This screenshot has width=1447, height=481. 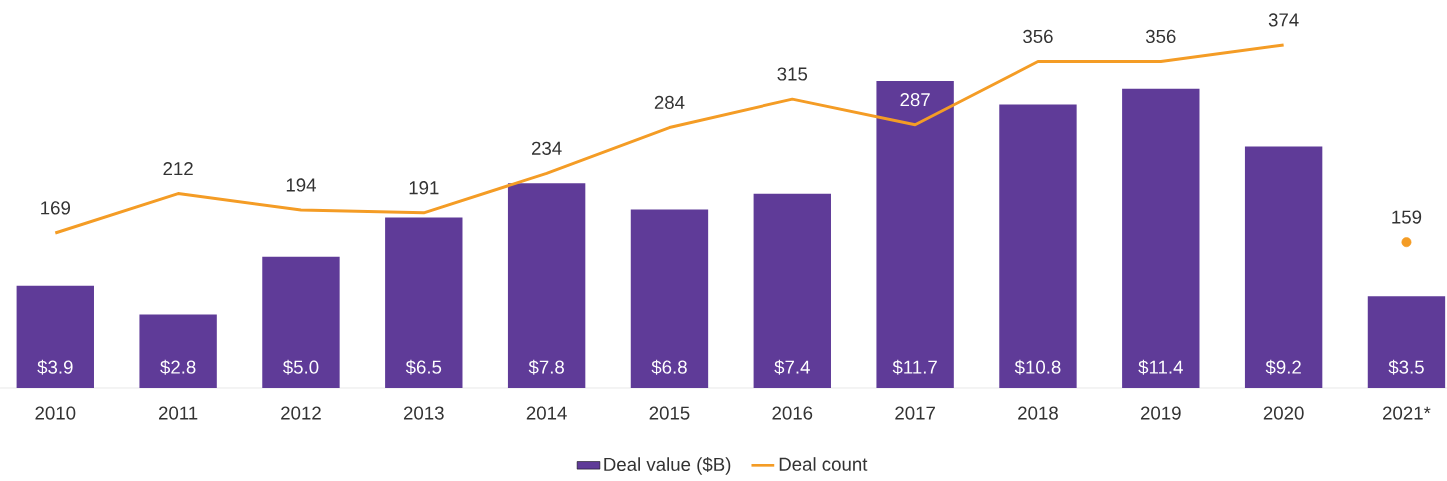 What do you see at coordinates (669, 102) in the screenshot?
I see `data-label: 284` at bounding box center [669, 102].